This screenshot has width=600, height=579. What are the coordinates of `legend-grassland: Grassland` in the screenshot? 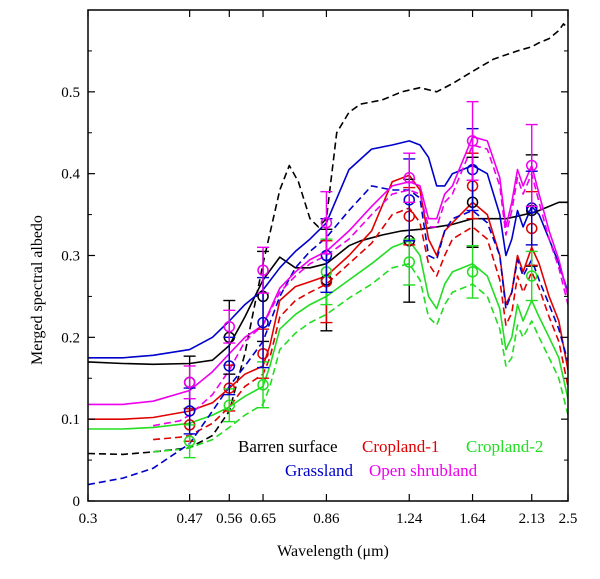 It's located at (319, 470).